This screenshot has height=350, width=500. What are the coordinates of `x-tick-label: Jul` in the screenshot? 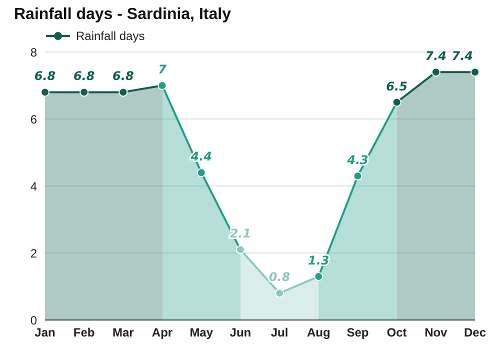 It's located at (279, 333).